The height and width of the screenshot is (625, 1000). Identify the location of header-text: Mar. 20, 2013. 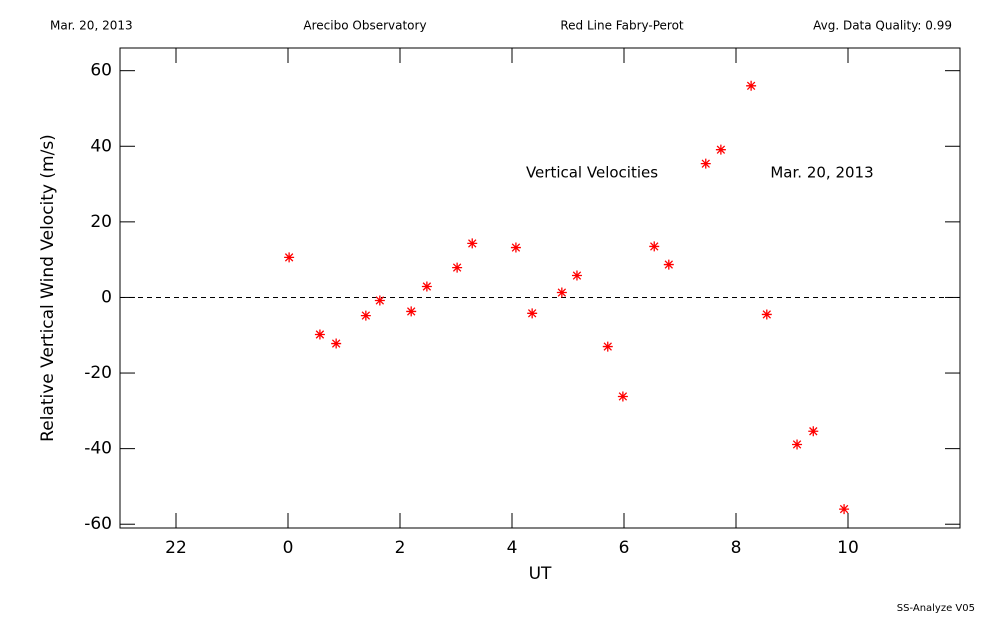
(91, 26).